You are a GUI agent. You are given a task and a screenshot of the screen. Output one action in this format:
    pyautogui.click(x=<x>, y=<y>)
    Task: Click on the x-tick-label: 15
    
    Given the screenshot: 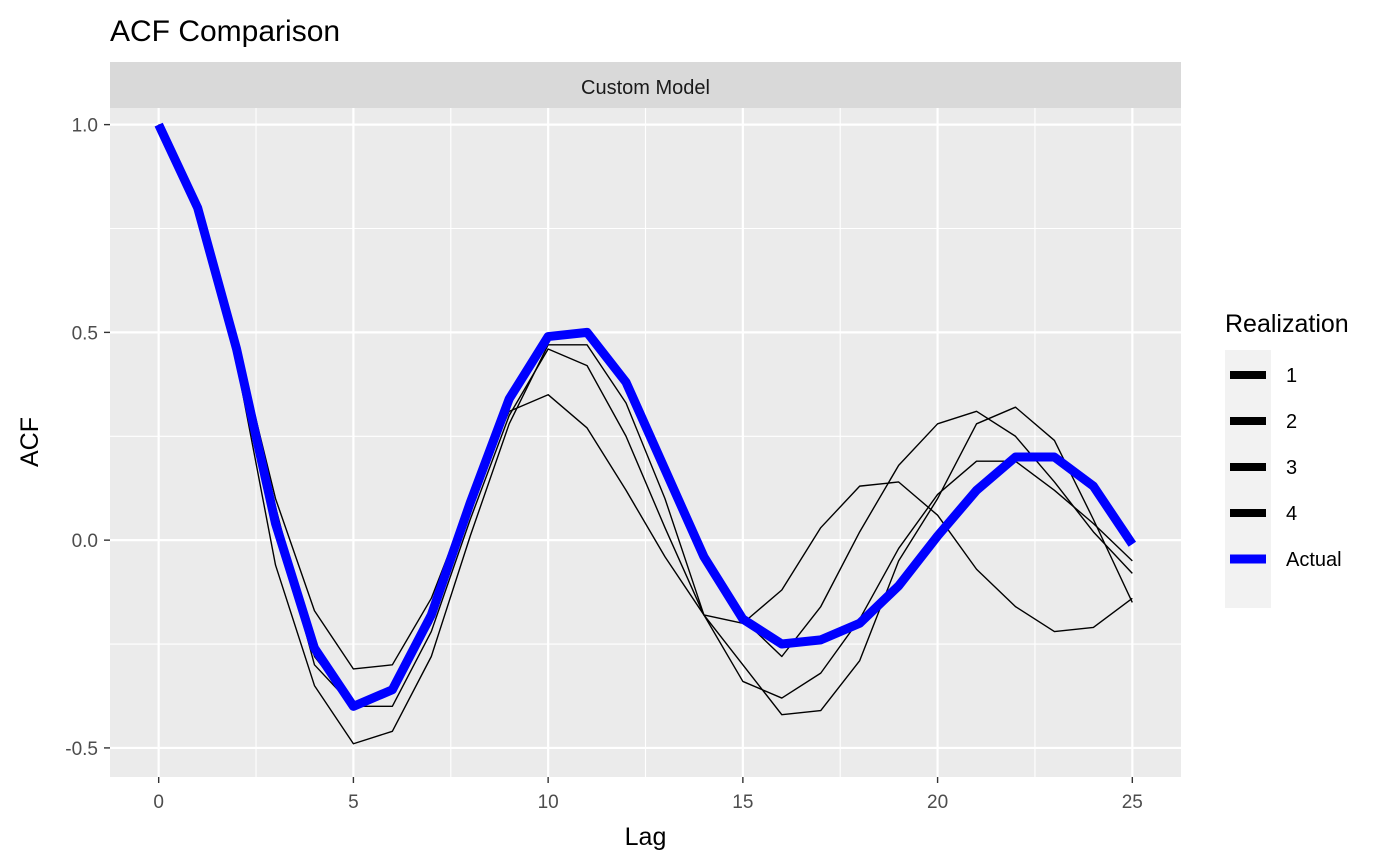 What is the action you would take?
    pyautogui.click(x=742, y=802)
    